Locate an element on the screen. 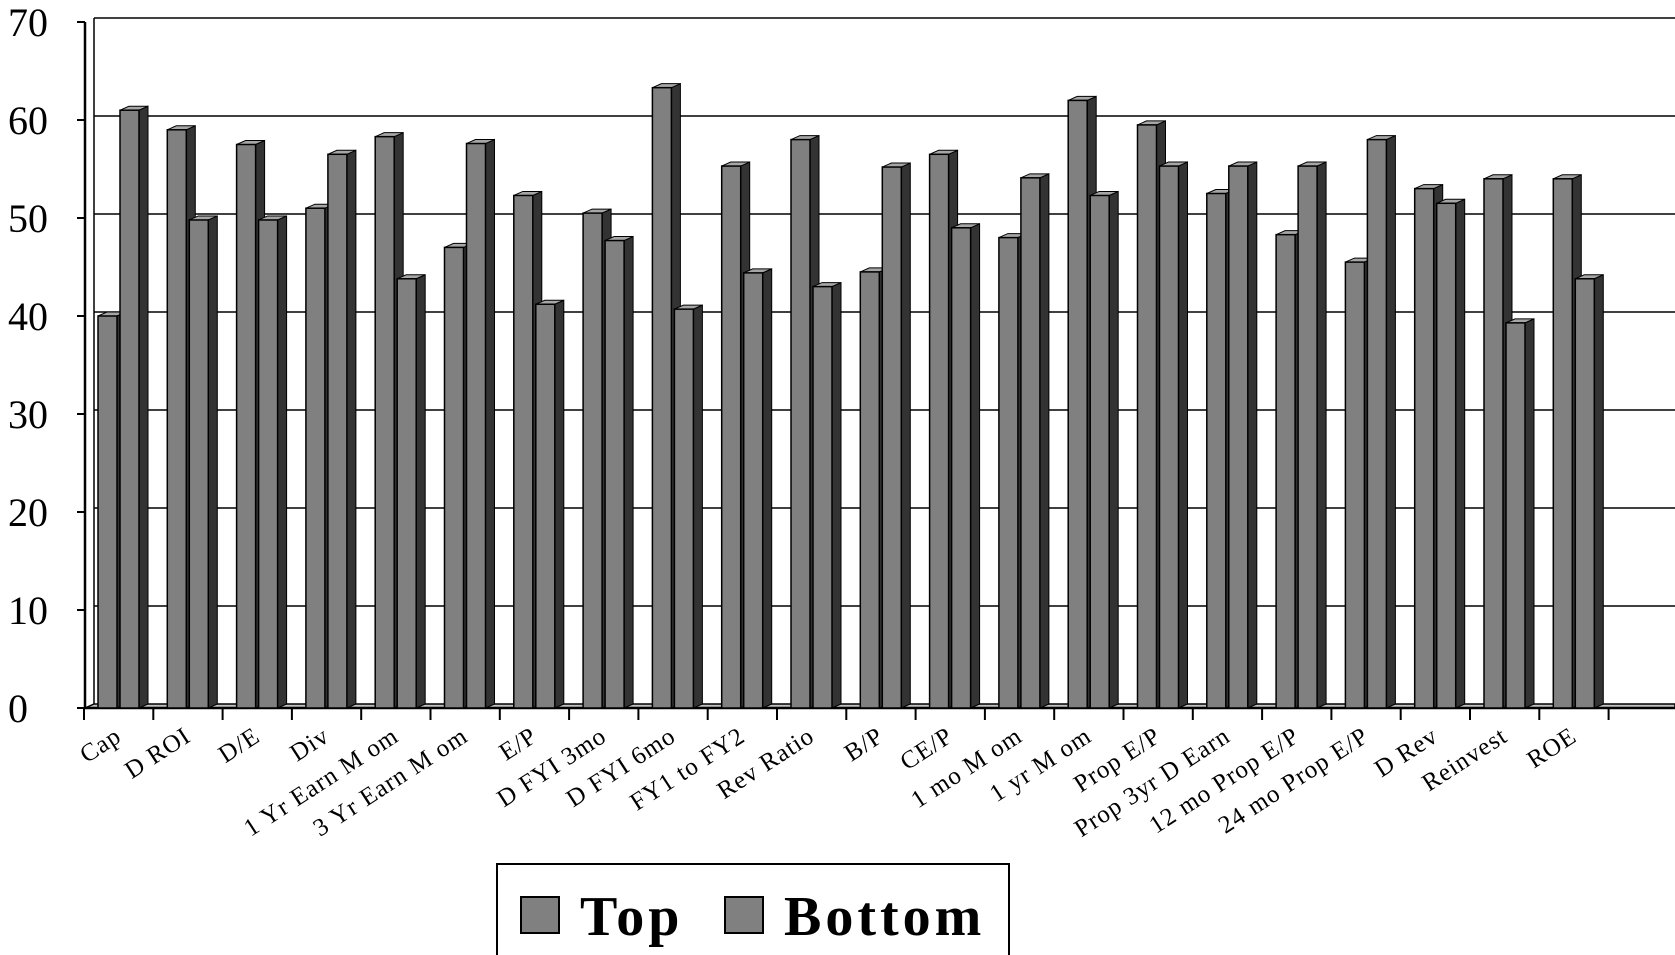  y-axis: 0 10 20 30 40 50 60 70 is located at coordinates (47, 365).